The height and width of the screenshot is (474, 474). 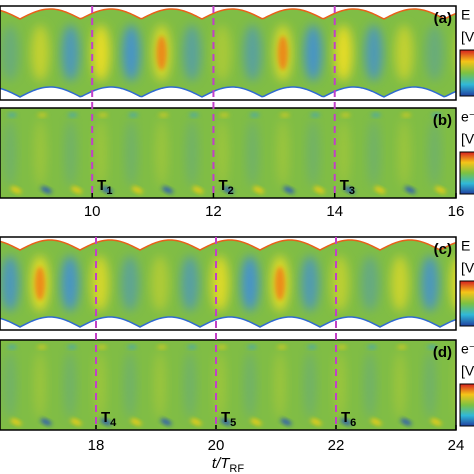 I want to click on marker-sub: 6, so click(x=353, y=423).